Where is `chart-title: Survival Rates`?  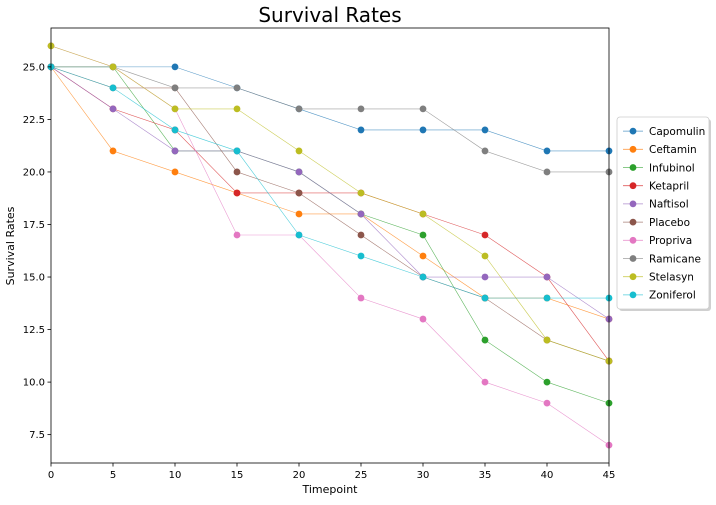
chart-title: Survival Rates is located at coordinates (329, 15).